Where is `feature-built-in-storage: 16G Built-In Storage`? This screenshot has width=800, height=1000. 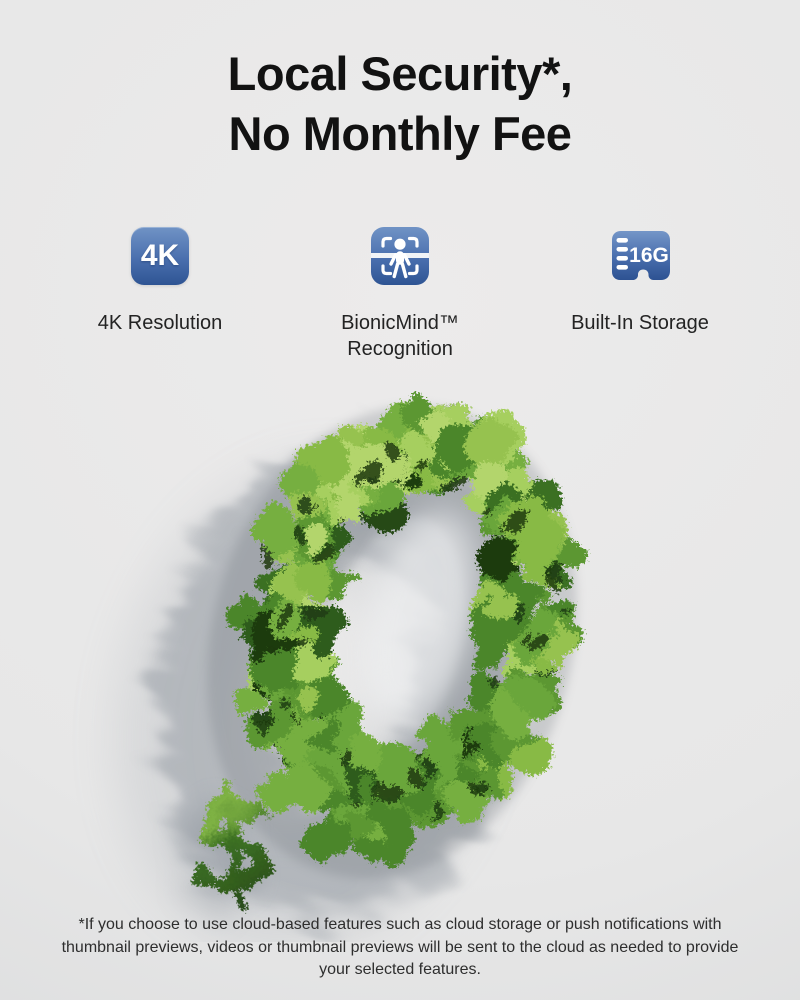
feature-built-in-storage: 16G Built-In Storage is located at coordinates (640, 293).